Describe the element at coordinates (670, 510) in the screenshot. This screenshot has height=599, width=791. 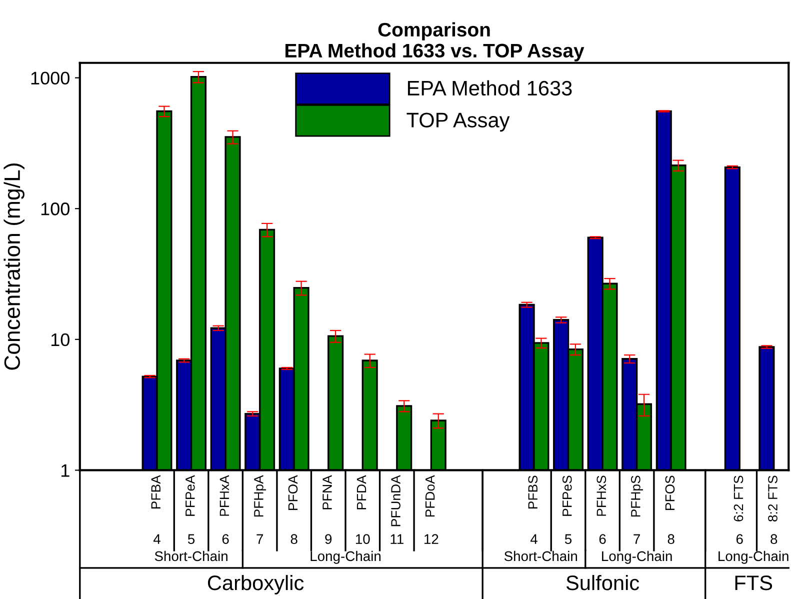
I see `category-label: PFOS 8` at that location.